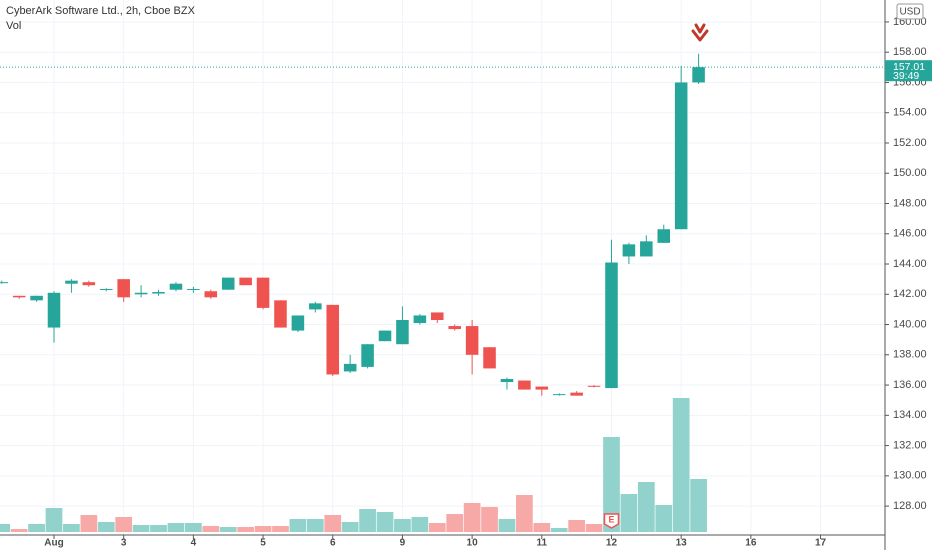 The height and width of the screenshot is (550, 932). Describe the element at coordinates (910, 324) in the screenshot. I see `y-tick-label: 140.00` at that location.